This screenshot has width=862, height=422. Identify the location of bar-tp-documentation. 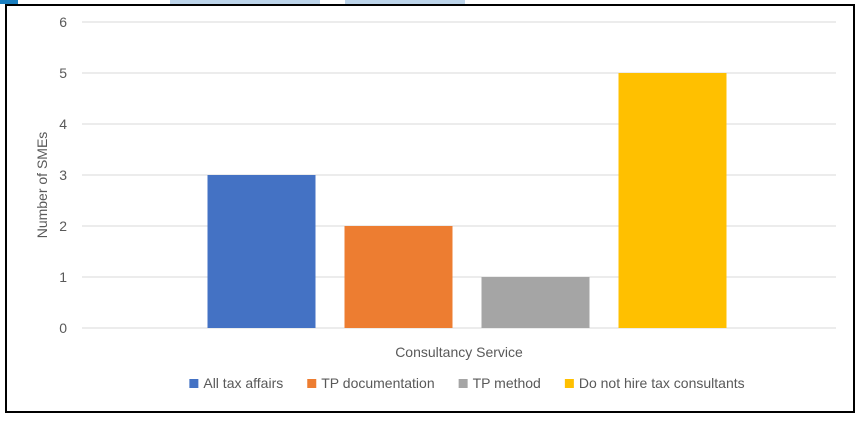
(398, 277).